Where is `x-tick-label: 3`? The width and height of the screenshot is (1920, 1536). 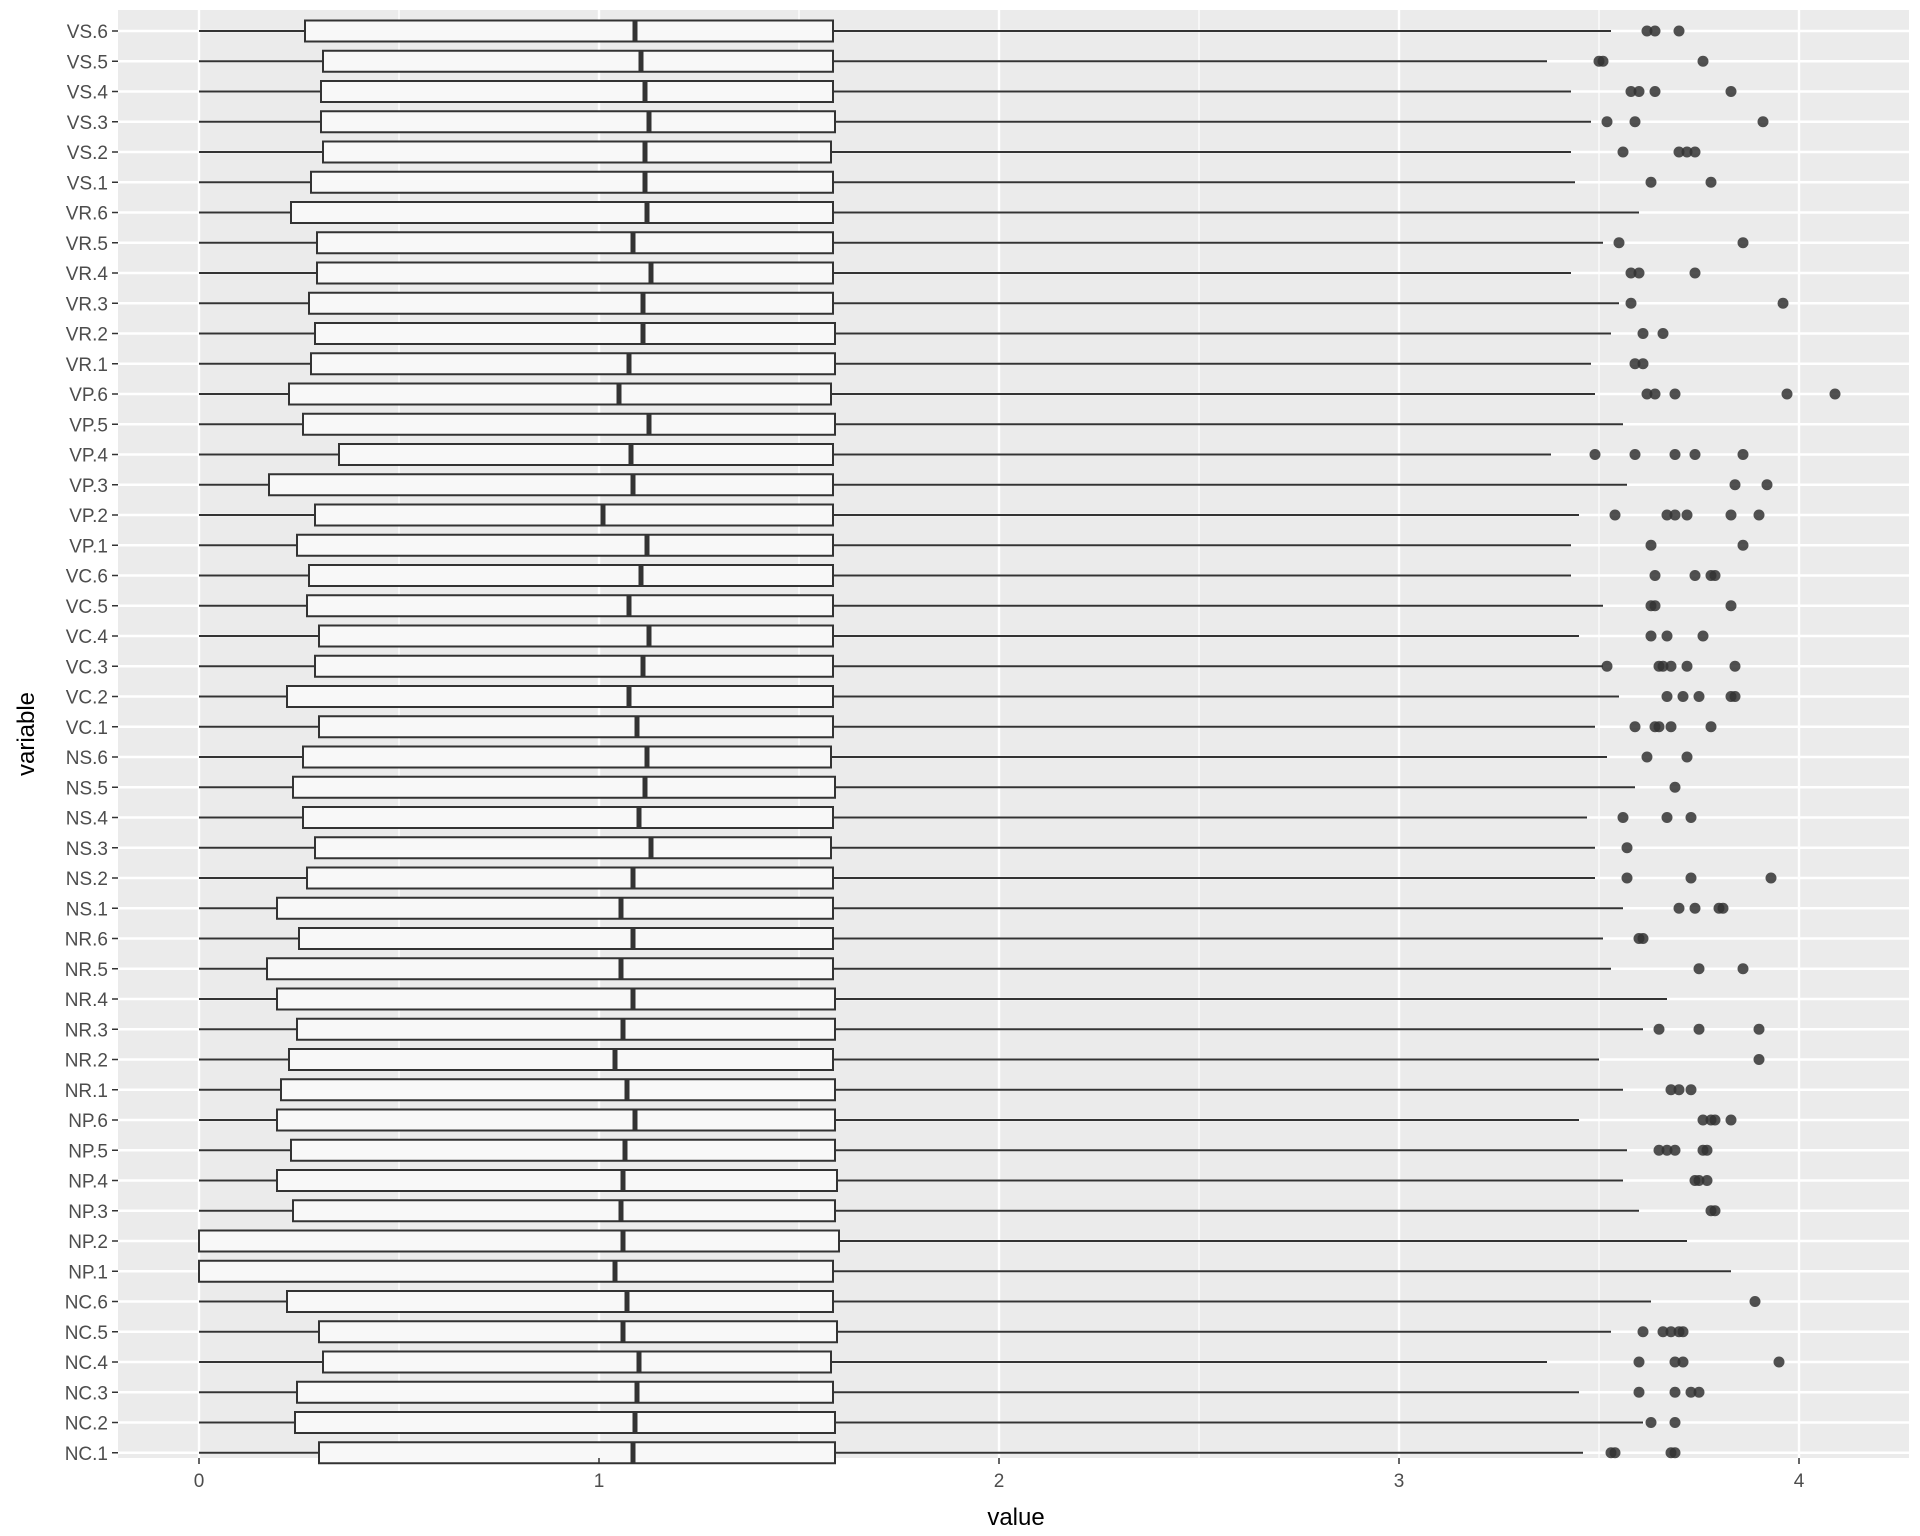 x-tick-label: 3 is located at coordinates (1399, 1481).